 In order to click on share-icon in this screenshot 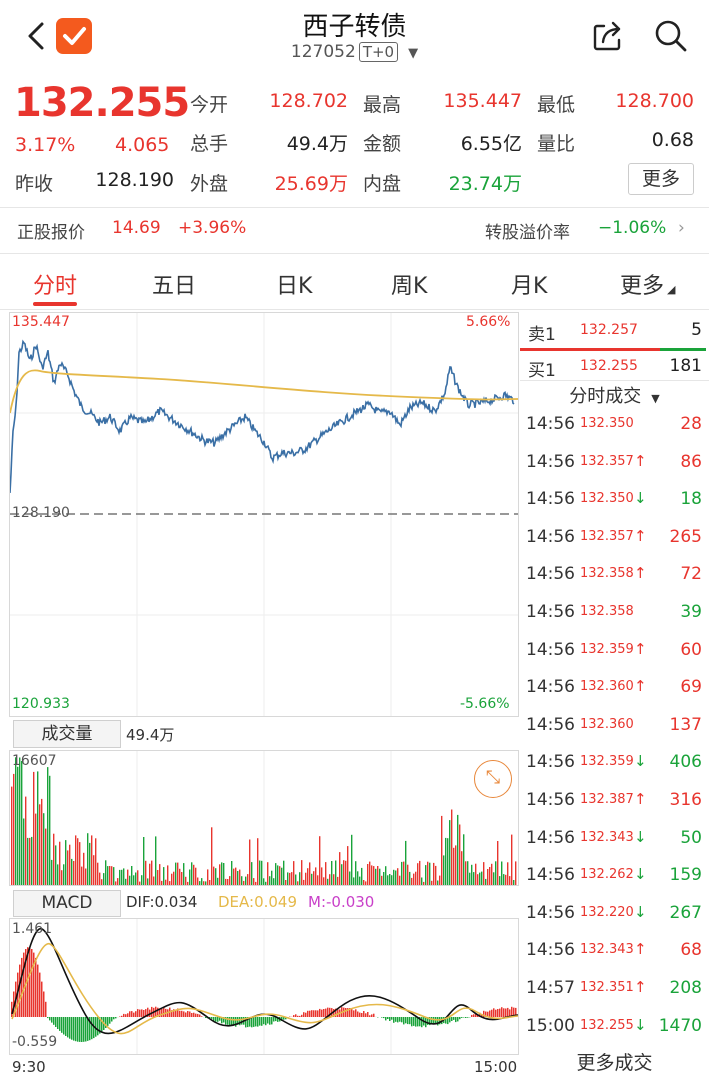, I will do `click(608, 36)`.